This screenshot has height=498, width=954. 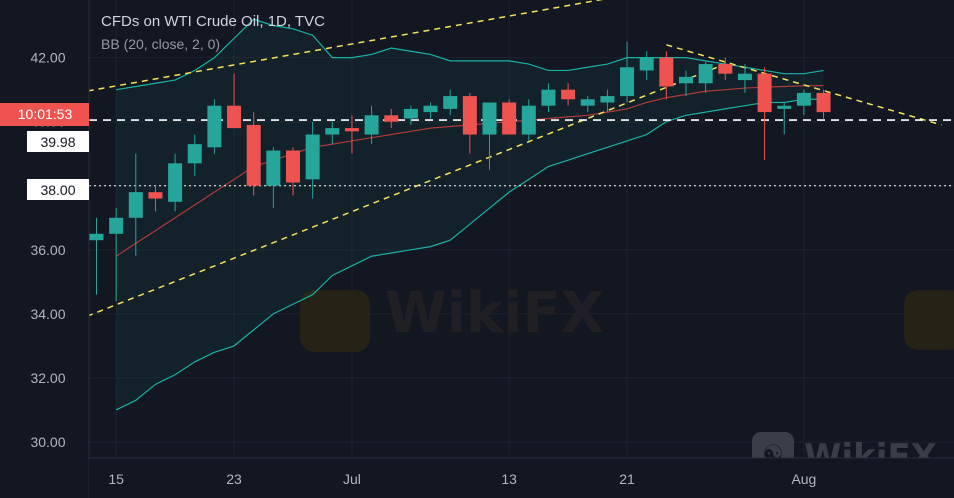 I want to click on price-labels: 10:01:53 39.98 38.00, so click(x=44, y=151).